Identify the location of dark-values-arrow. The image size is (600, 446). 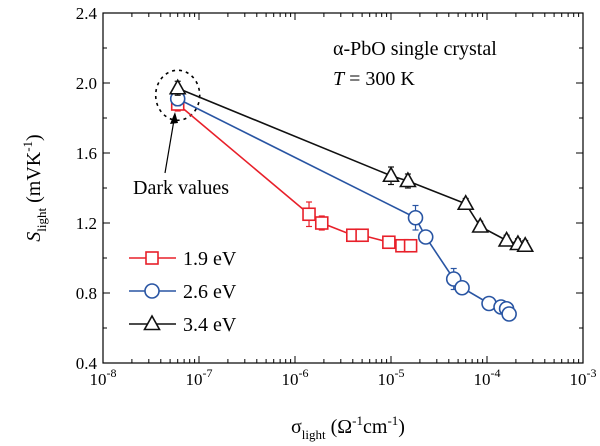
(169, 146).